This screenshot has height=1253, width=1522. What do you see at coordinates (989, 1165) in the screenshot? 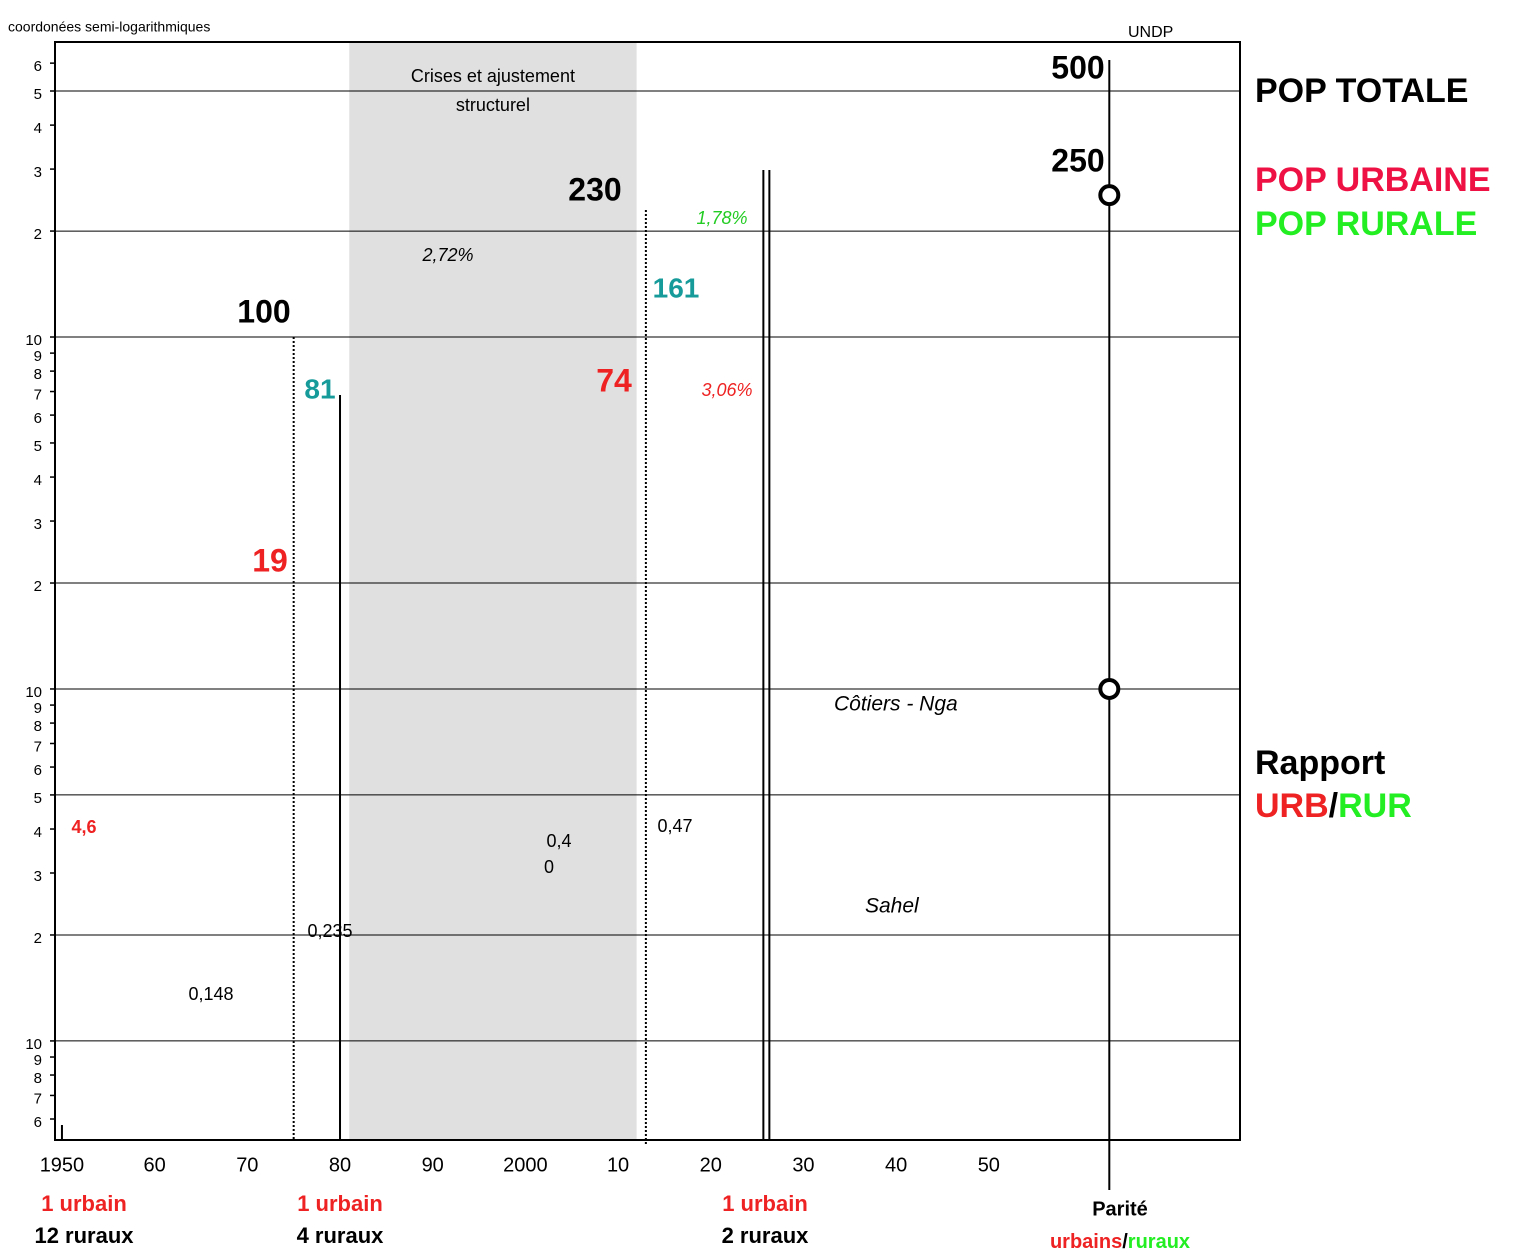
I see `x-tick-label: 50` at bounding box center [989, 1165].